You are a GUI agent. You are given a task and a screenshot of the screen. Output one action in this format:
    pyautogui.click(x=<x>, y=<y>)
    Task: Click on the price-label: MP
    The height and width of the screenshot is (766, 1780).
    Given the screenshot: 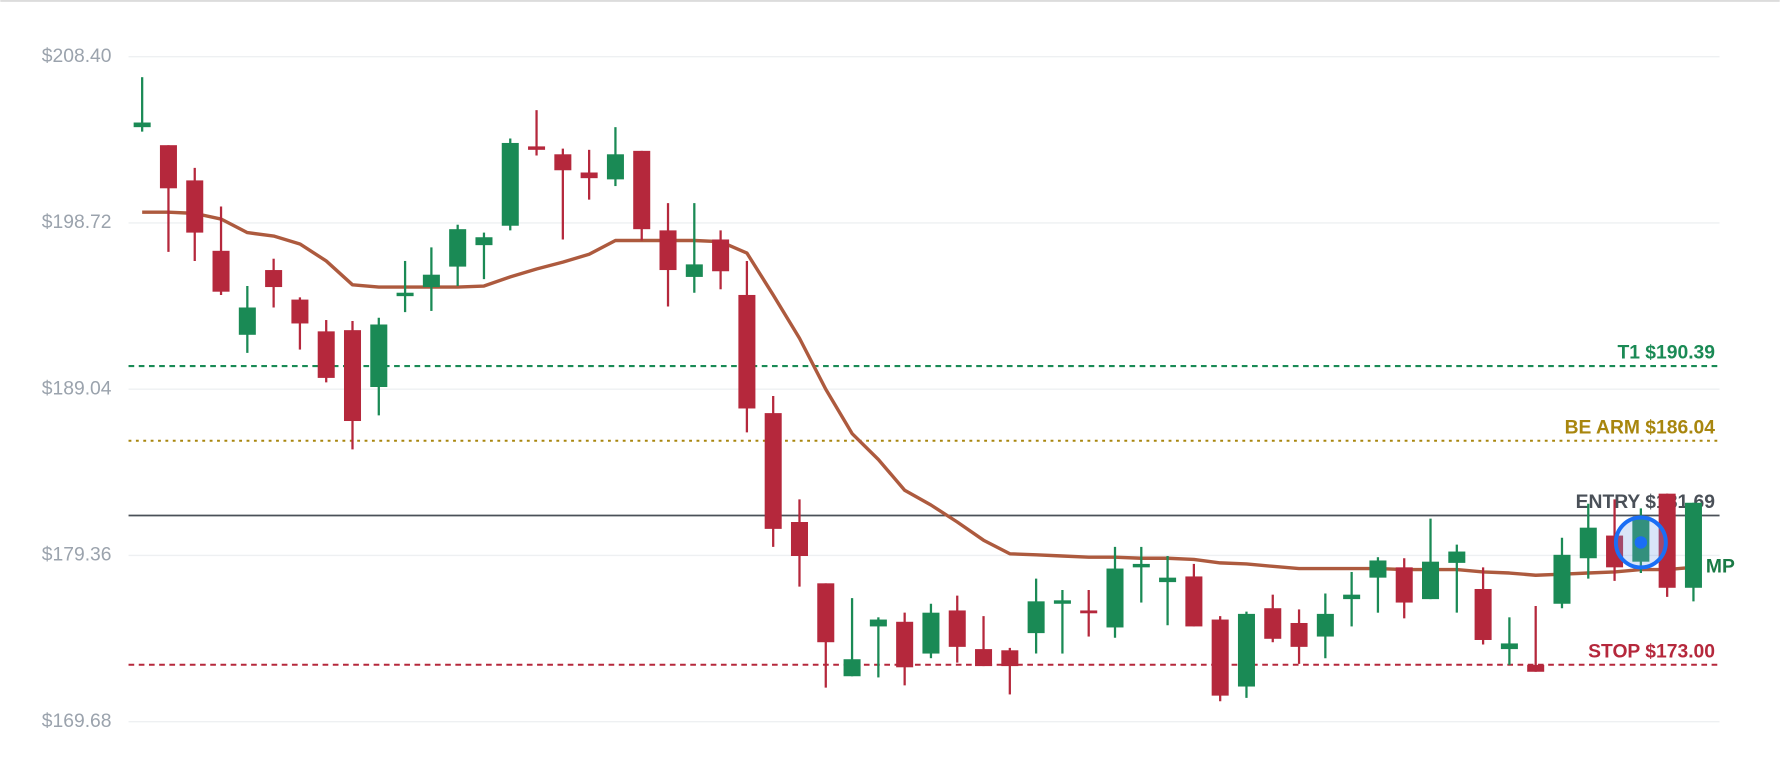 What is the action you would take?
    pyautogui.click(x=1720, y=566)
    